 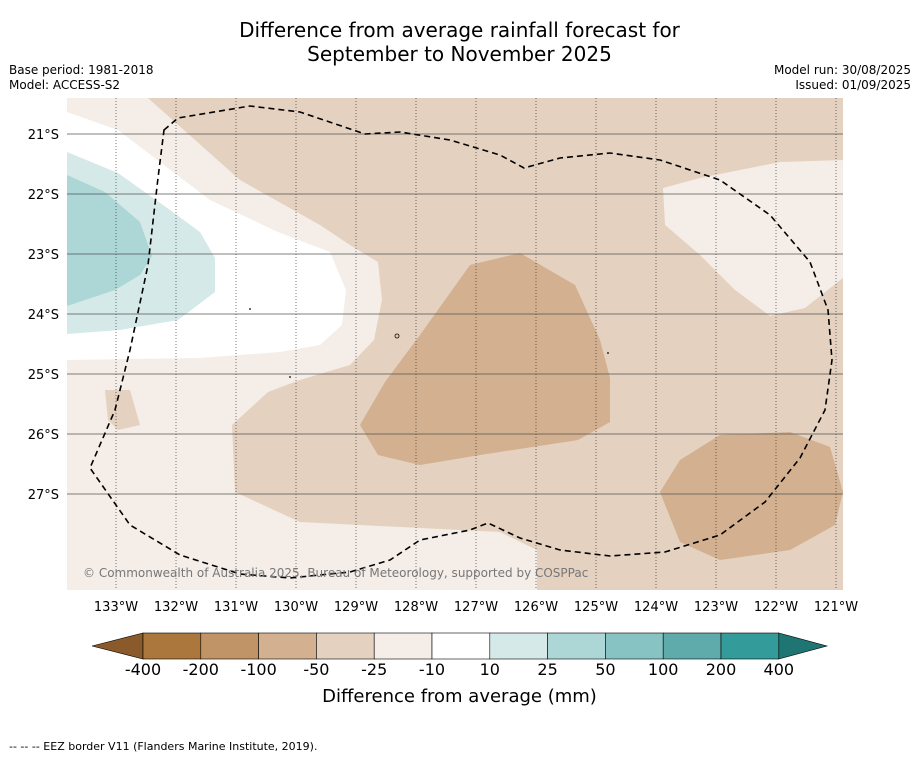 I want to click on colorbar-tick-label: -50, so click(x=316, y=669).